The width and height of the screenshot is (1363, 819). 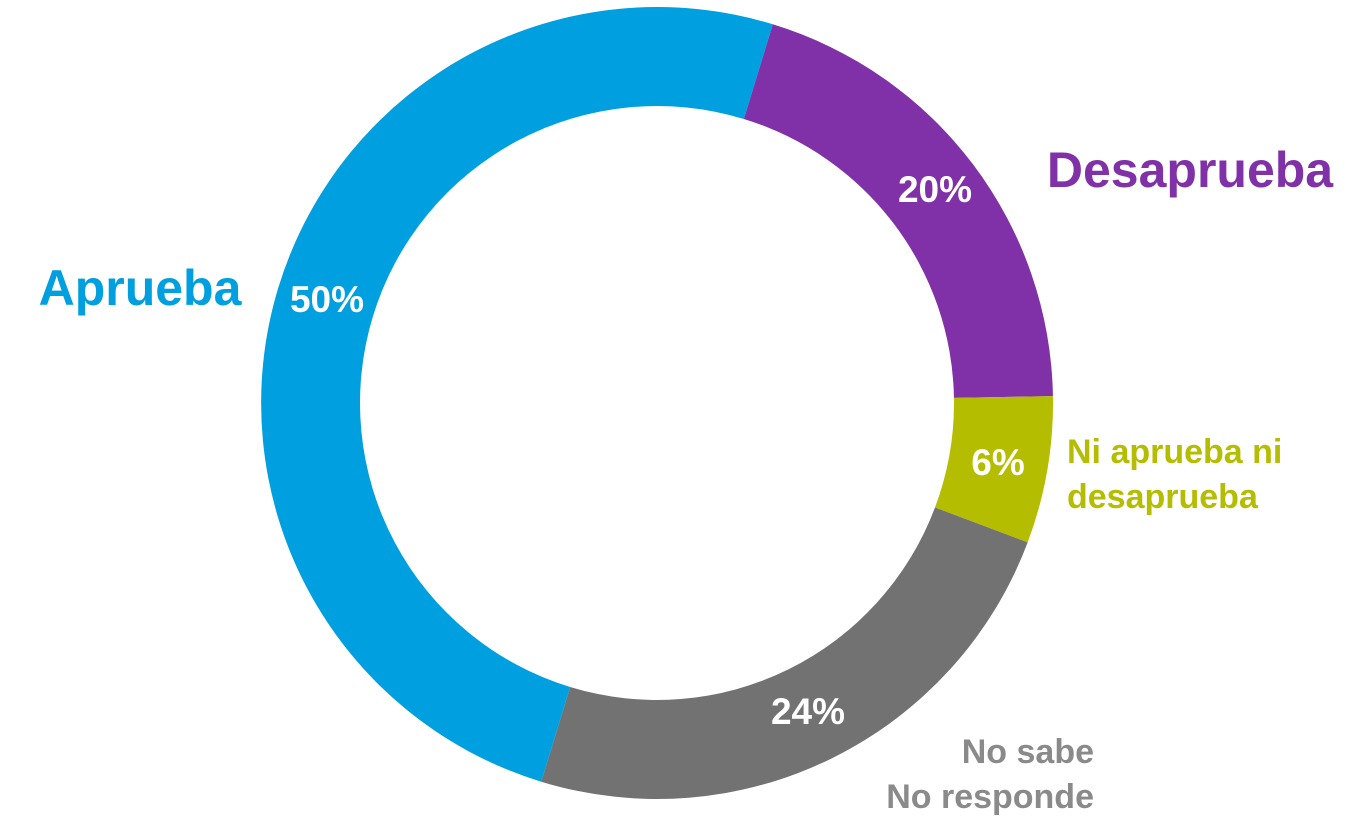 I want to click on value-label: 20%, so click(x=935, y=189).